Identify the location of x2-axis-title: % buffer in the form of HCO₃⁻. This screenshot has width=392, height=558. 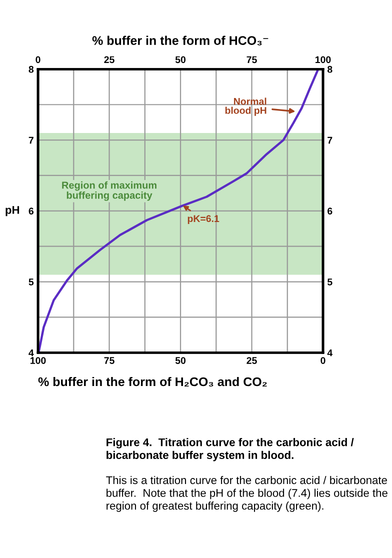
(180, 41).